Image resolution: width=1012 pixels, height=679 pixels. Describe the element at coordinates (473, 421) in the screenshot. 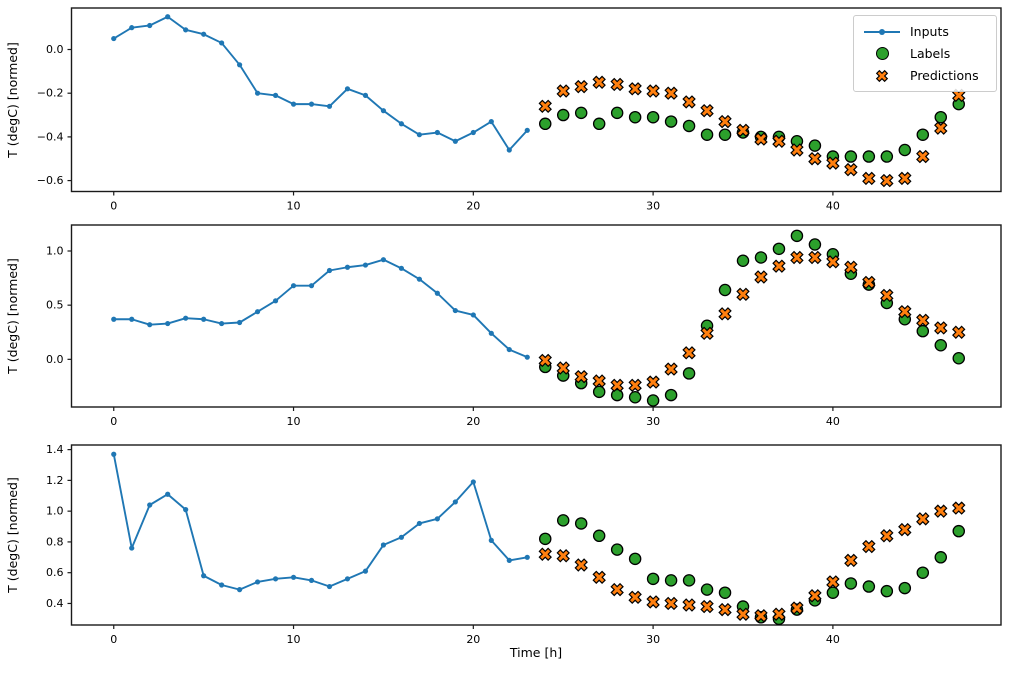

I see `x-tick-label: 20` at that location.